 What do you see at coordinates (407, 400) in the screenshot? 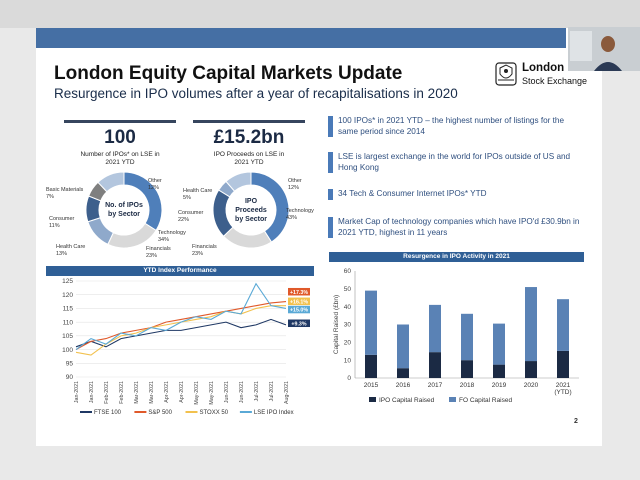
I see `legend-label: IPO Capital Raised` at bounding box center [407, 400].